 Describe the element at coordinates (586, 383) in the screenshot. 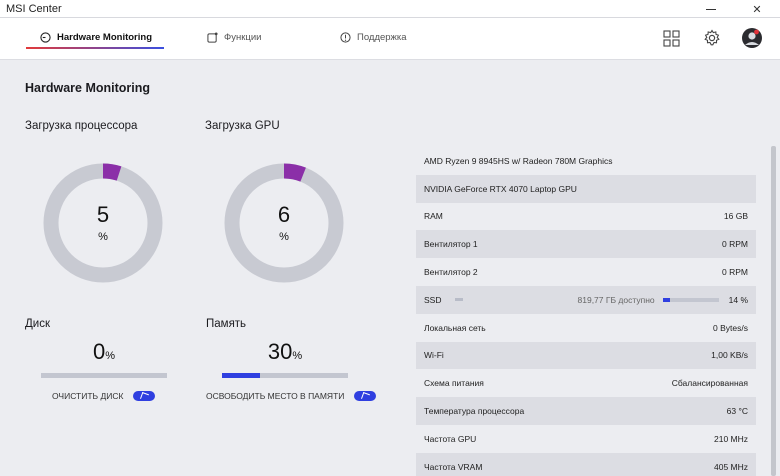

I see `info-row-power-plan: Схема питания Сбалансированная` at that location.